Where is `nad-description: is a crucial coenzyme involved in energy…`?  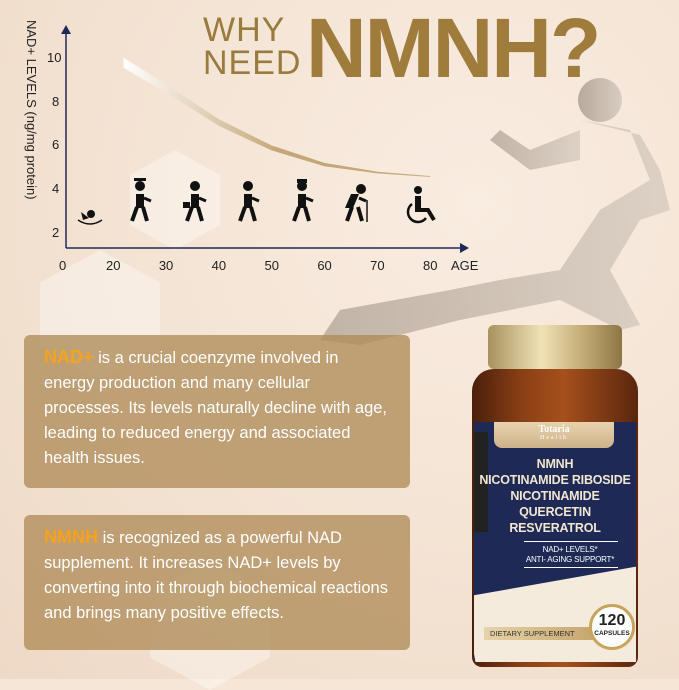
nad-description: is a crucial coenzyme involved in energy… is located at coordinates (216, 408).